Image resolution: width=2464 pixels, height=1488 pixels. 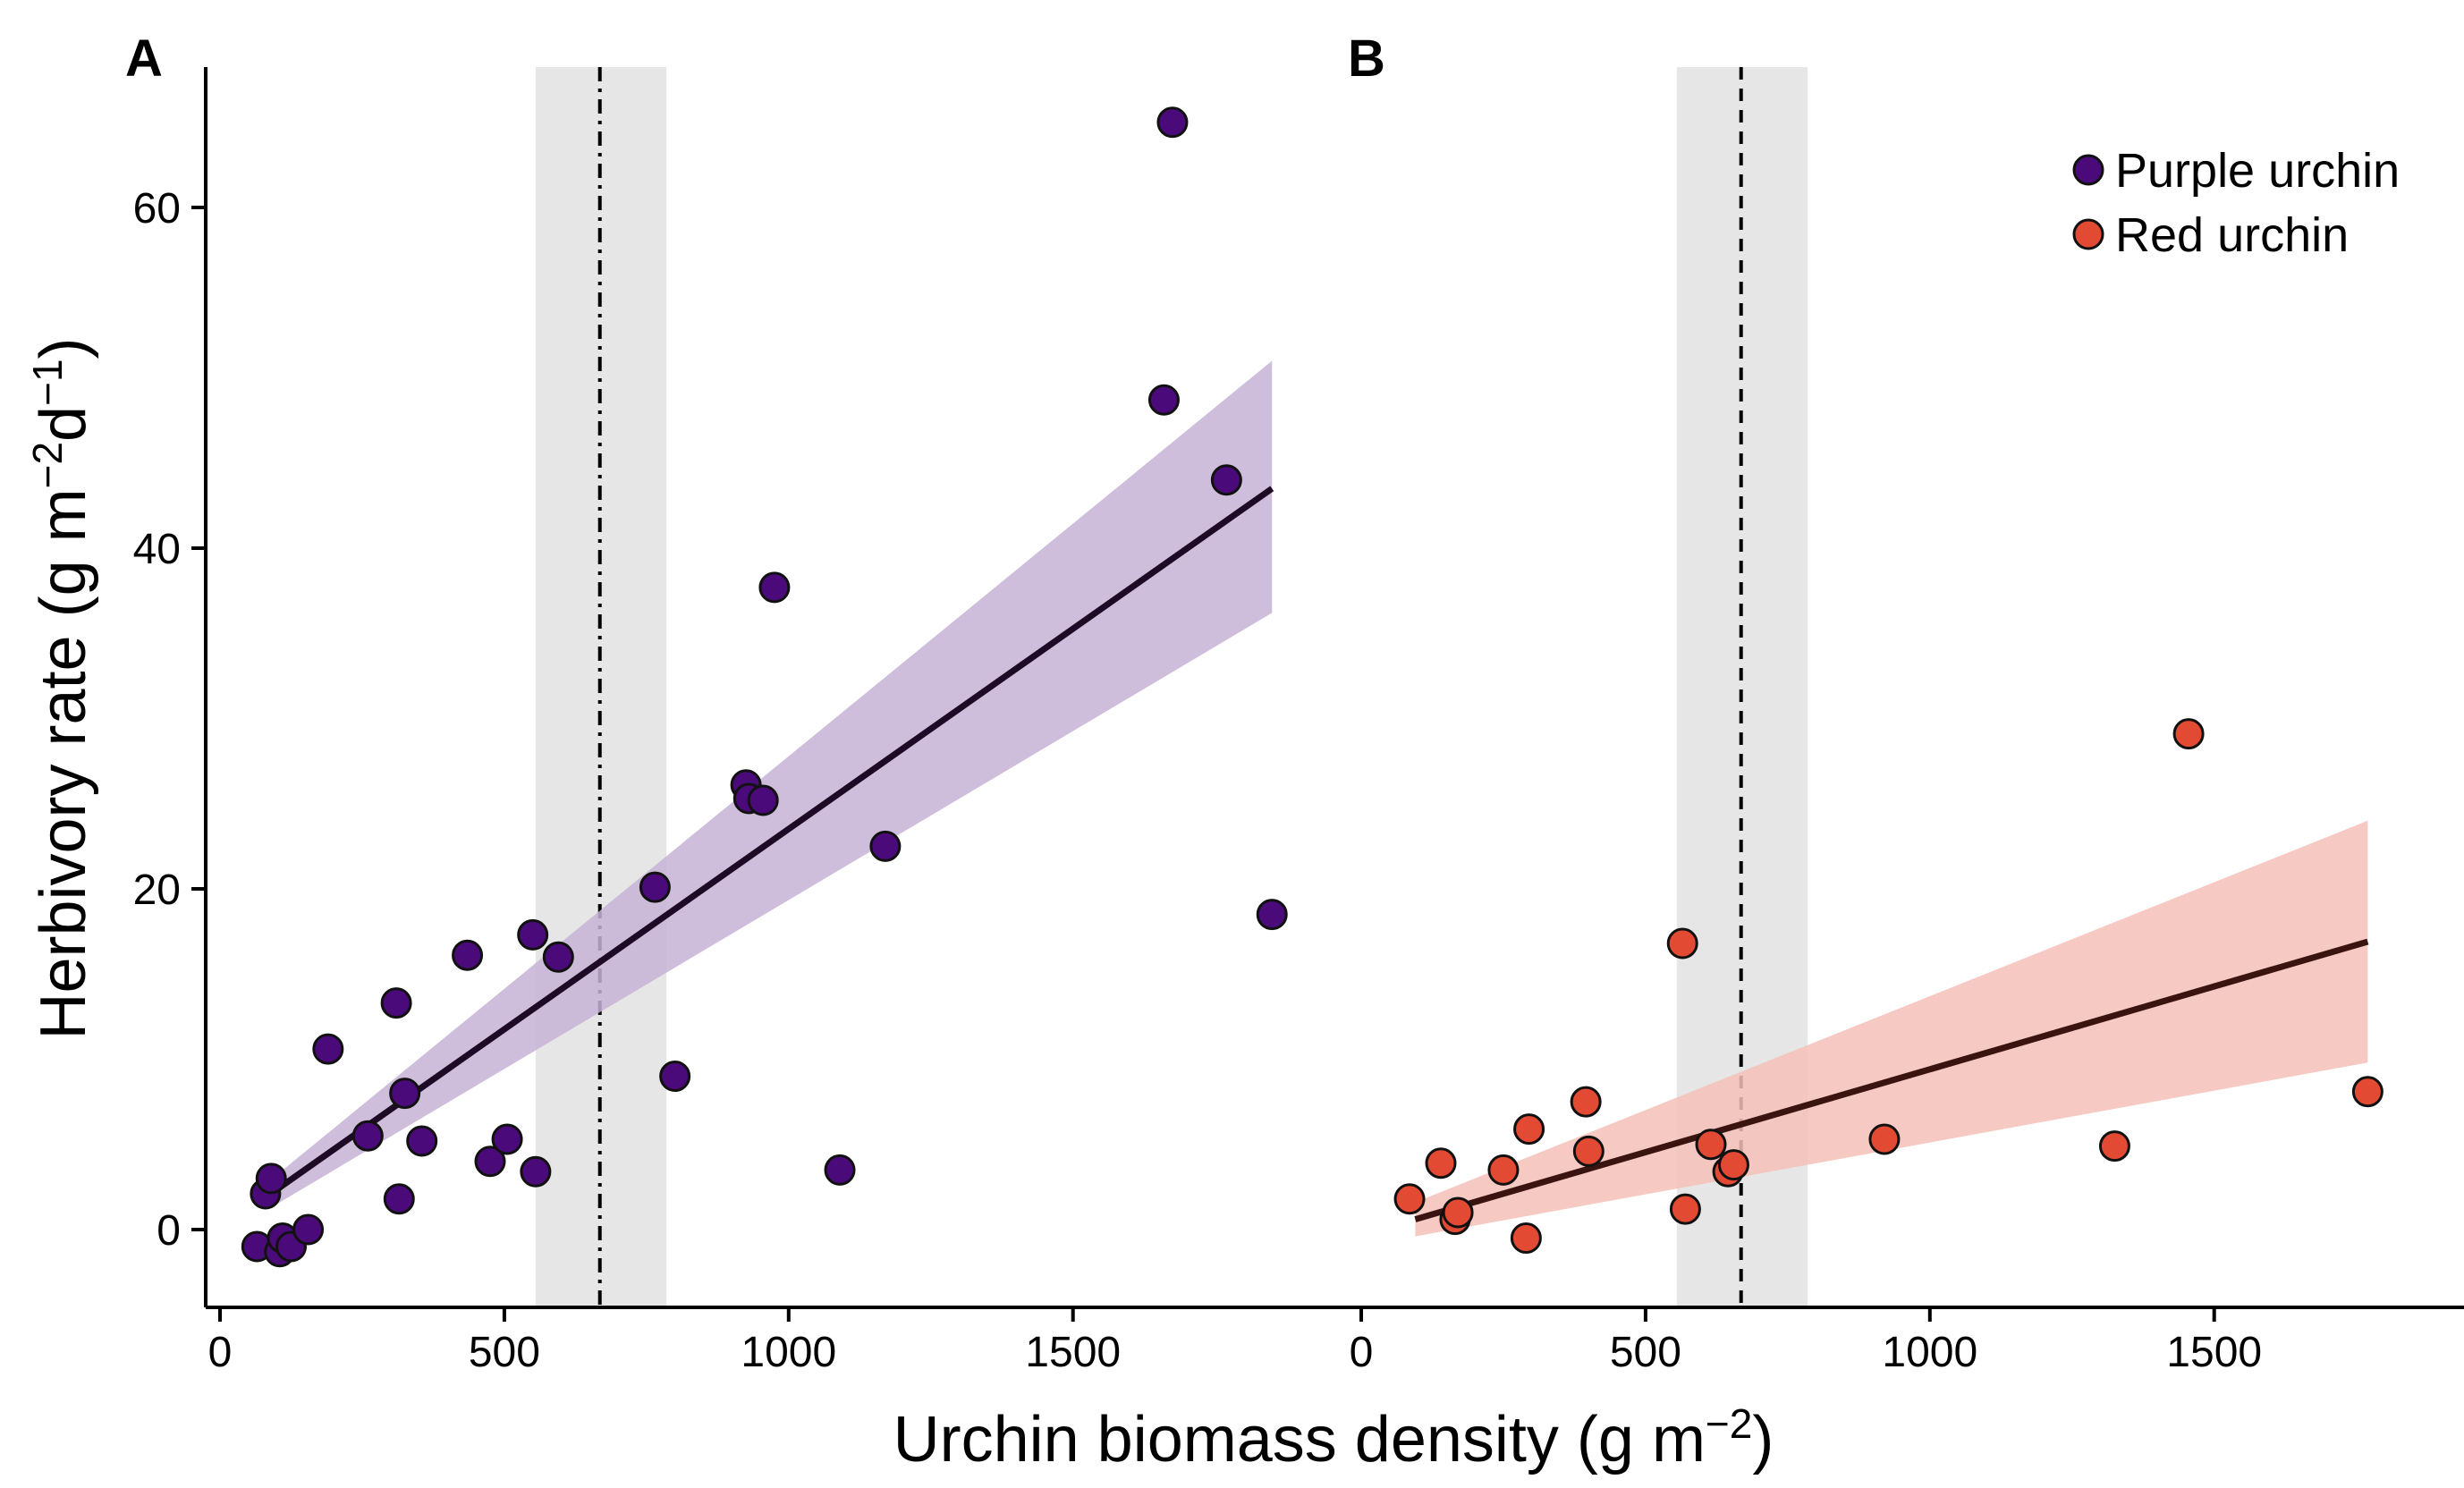 I want to click on panel-a-threshold-band-layer, so click(x=601, y=687).